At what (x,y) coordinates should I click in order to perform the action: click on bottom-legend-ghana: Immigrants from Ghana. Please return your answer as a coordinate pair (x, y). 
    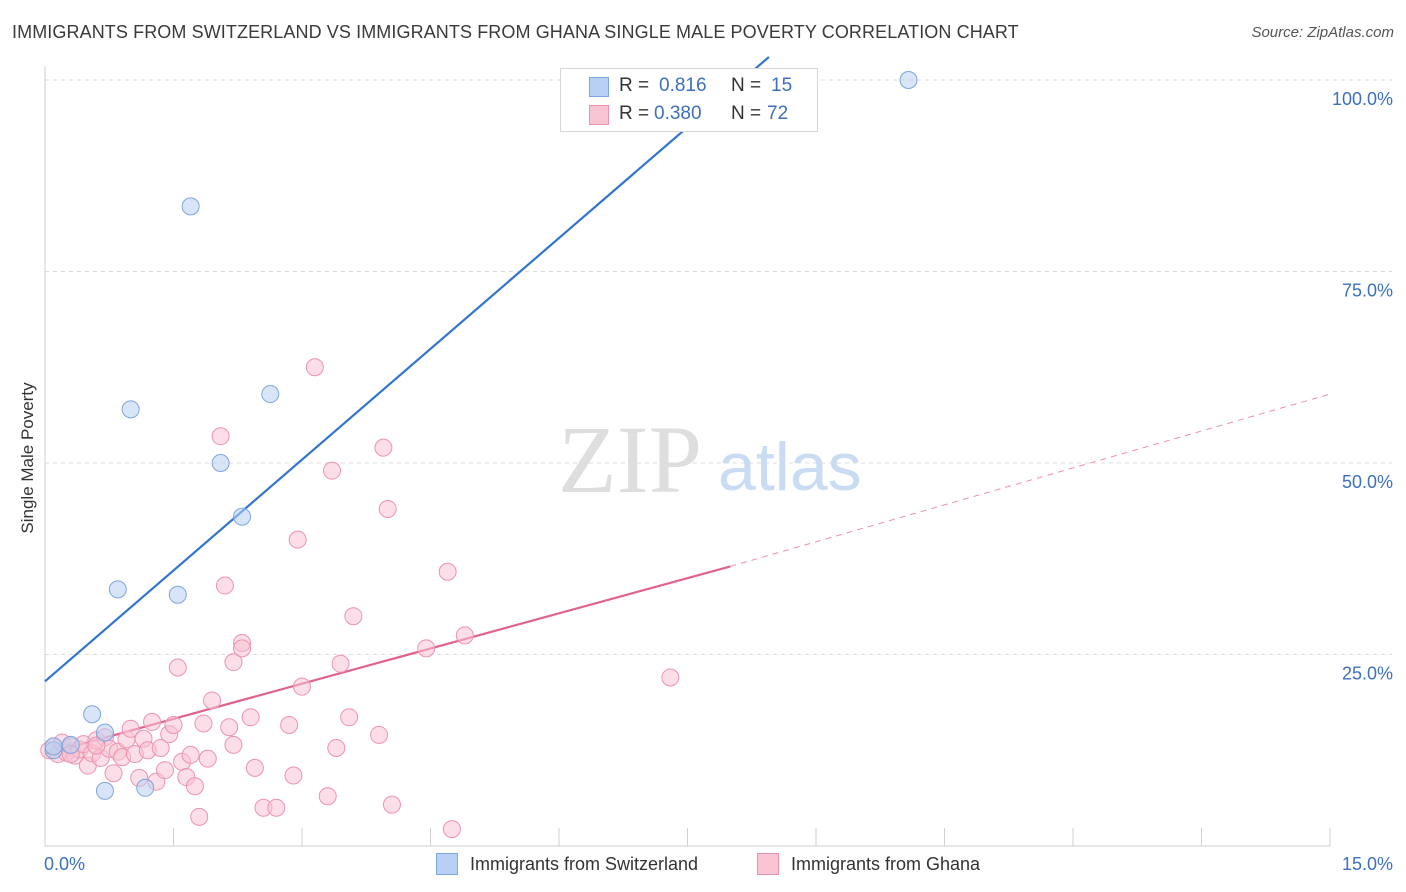
    Looking at the image, I should click on (868, 864).